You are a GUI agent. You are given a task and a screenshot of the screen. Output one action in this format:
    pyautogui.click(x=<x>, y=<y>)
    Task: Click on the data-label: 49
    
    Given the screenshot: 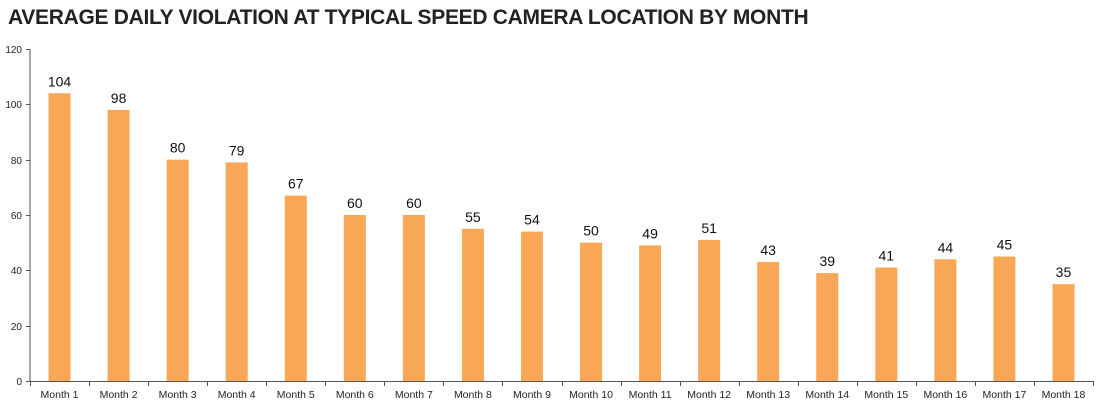 What is the action you would take?
    pyautogui.click(x=650, y=233)
    